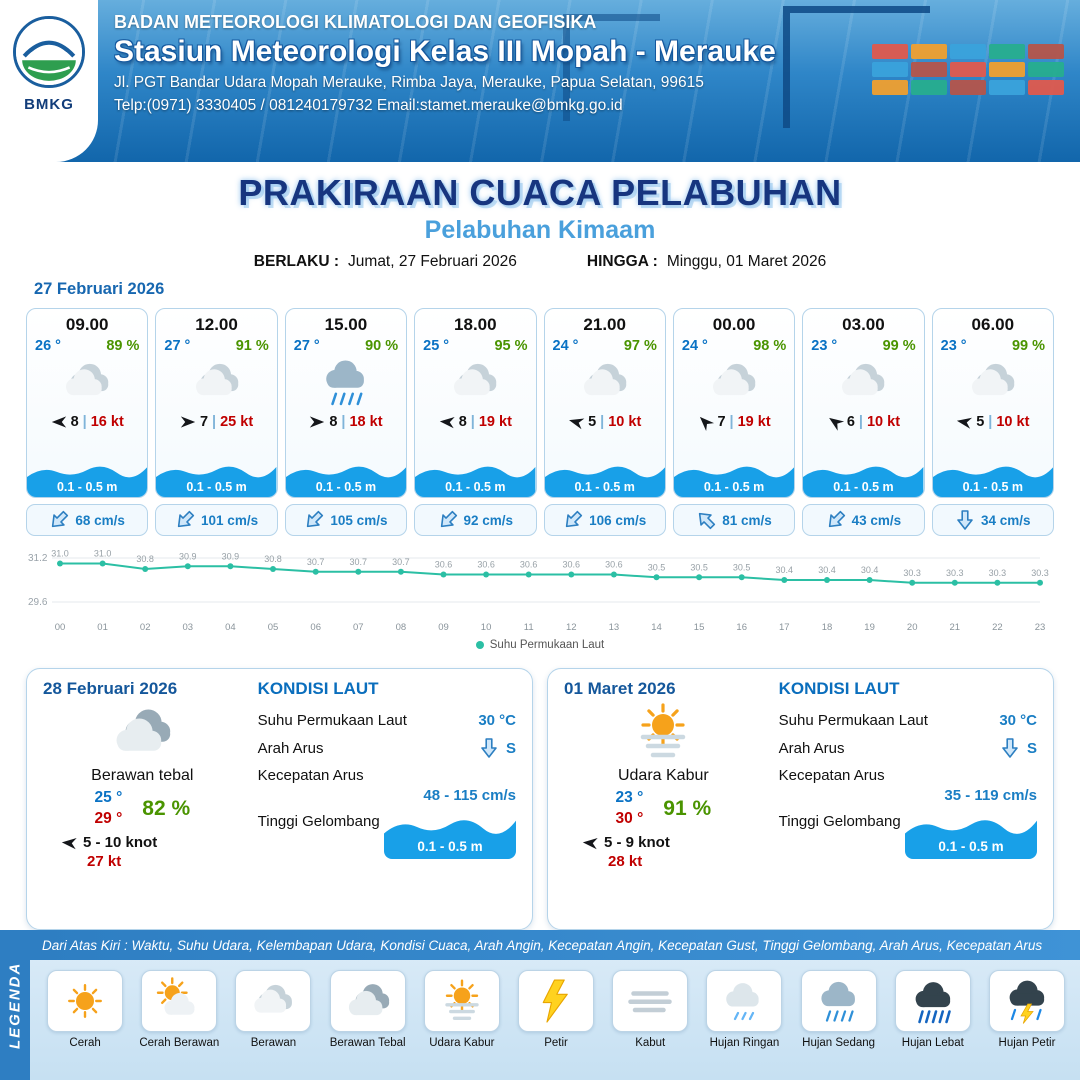 This screenshot has height=1080, width=1080. I want to click on daily-date: 01 Maret 2026, so click(620, 688).